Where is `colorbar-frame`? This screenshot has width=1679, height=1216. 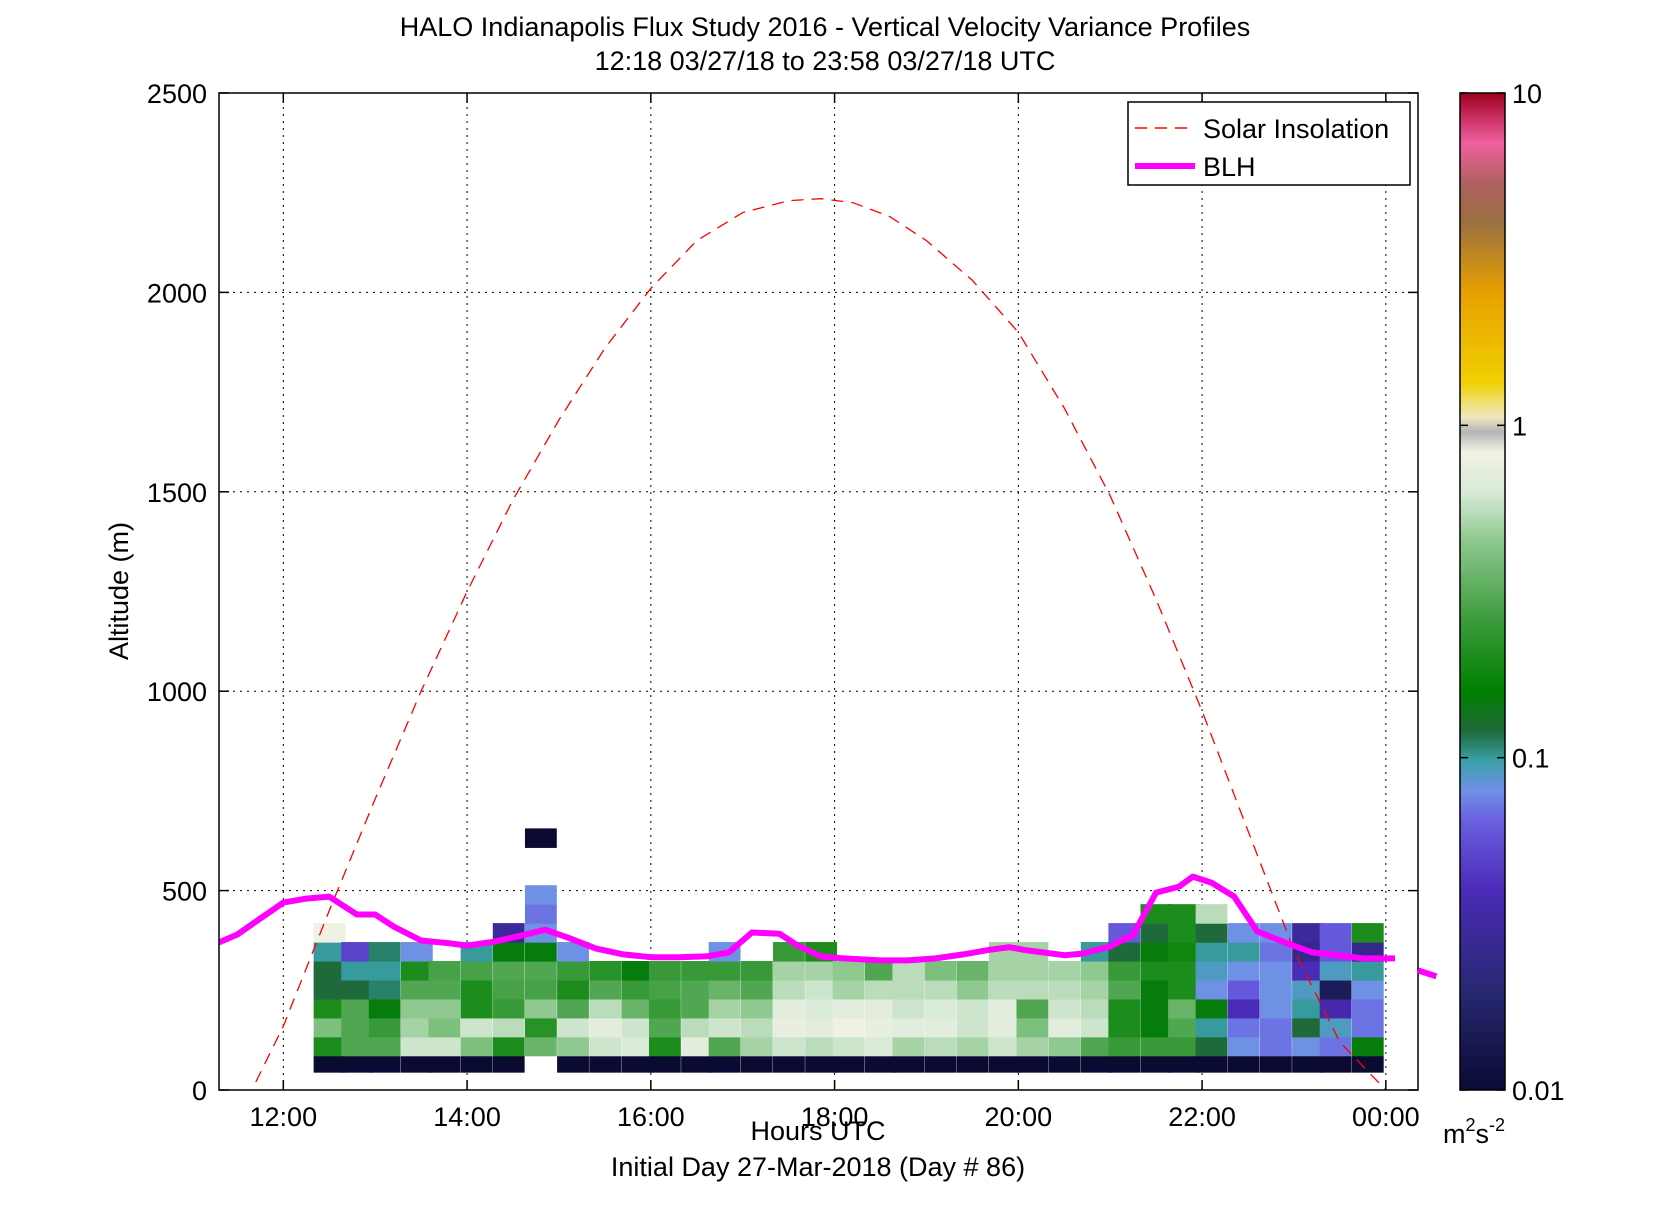
colorbar-frame is located at coordinates (1482, 591).